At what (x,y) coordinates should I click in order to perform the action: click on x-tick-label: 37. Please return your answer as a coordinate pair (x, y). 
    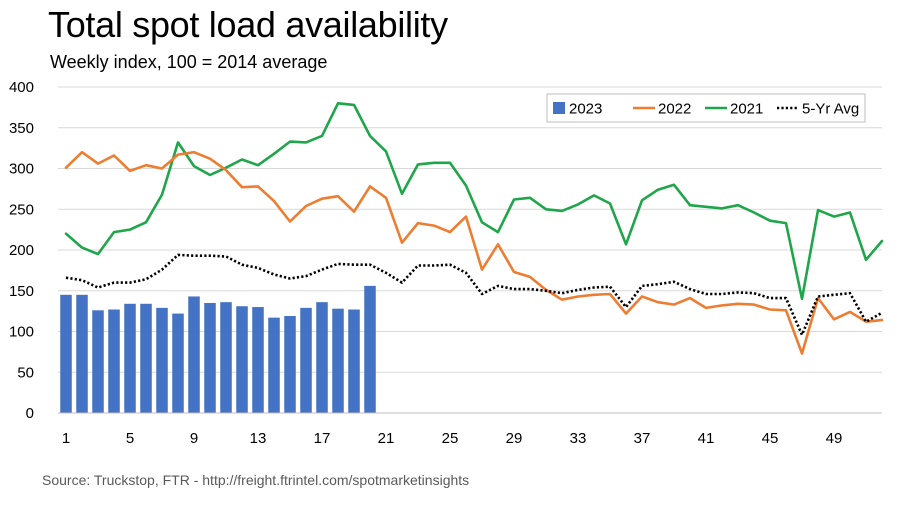
    Looking at the image, I should click on (642, 438).